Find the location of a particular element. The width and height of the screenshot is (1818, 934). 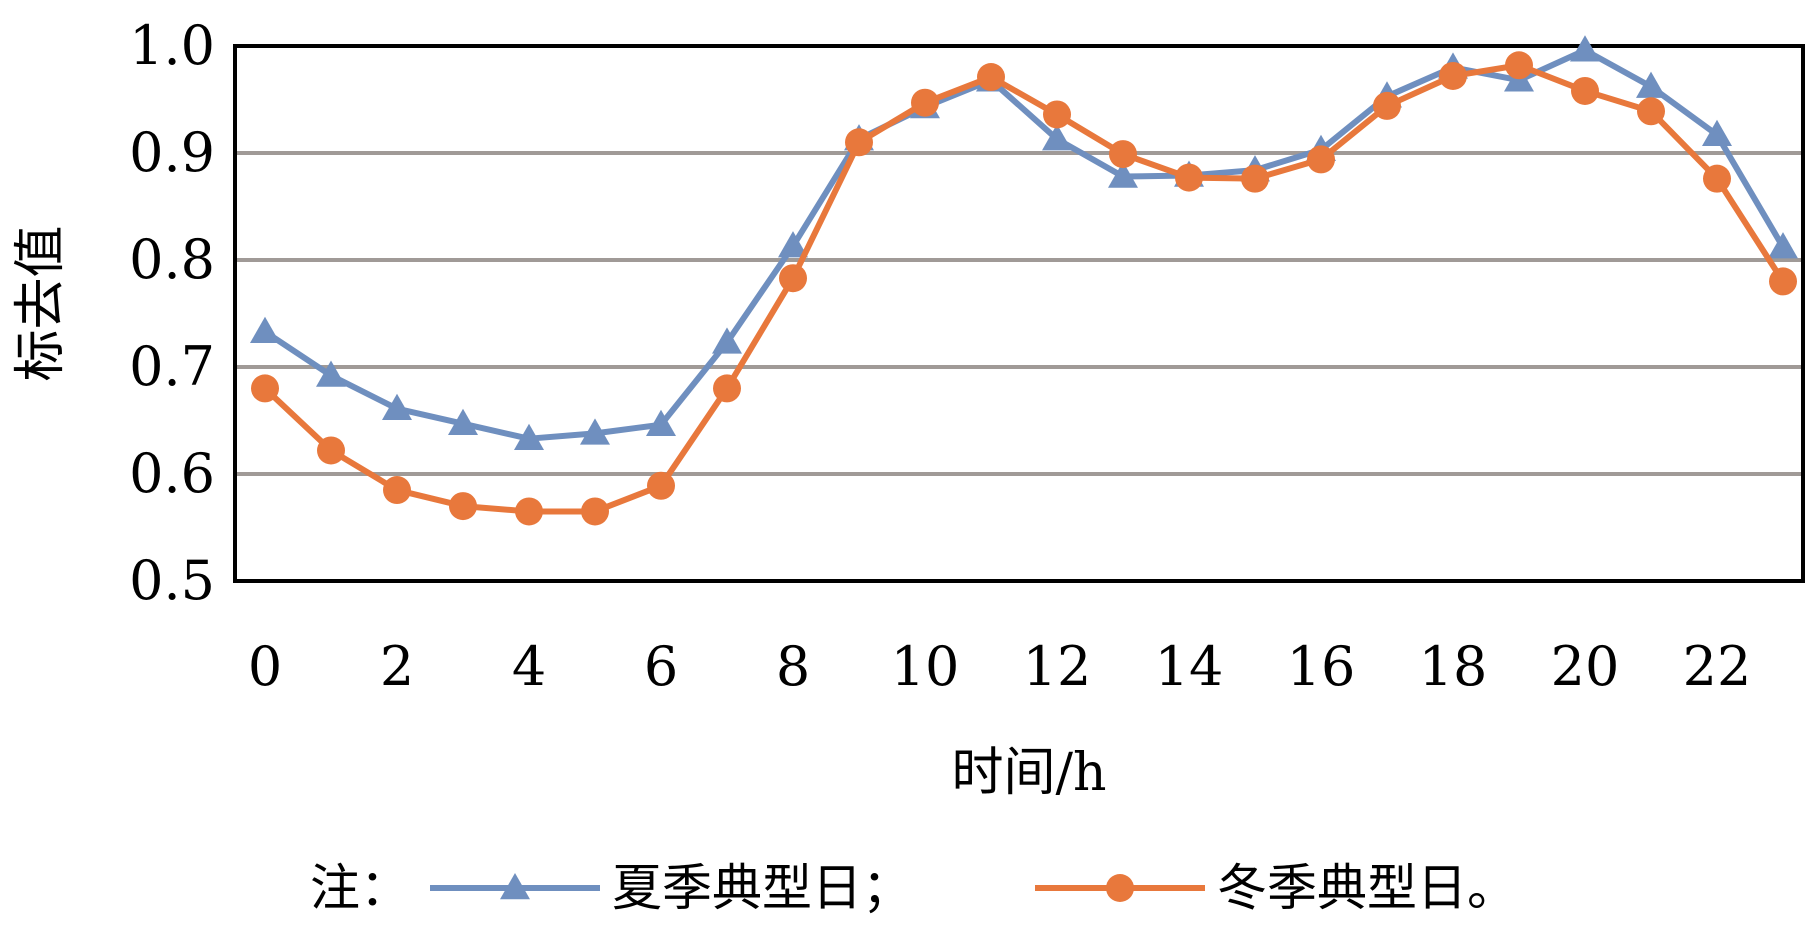

y-tick-label: 0.9 is located at coordinates (172, 152).